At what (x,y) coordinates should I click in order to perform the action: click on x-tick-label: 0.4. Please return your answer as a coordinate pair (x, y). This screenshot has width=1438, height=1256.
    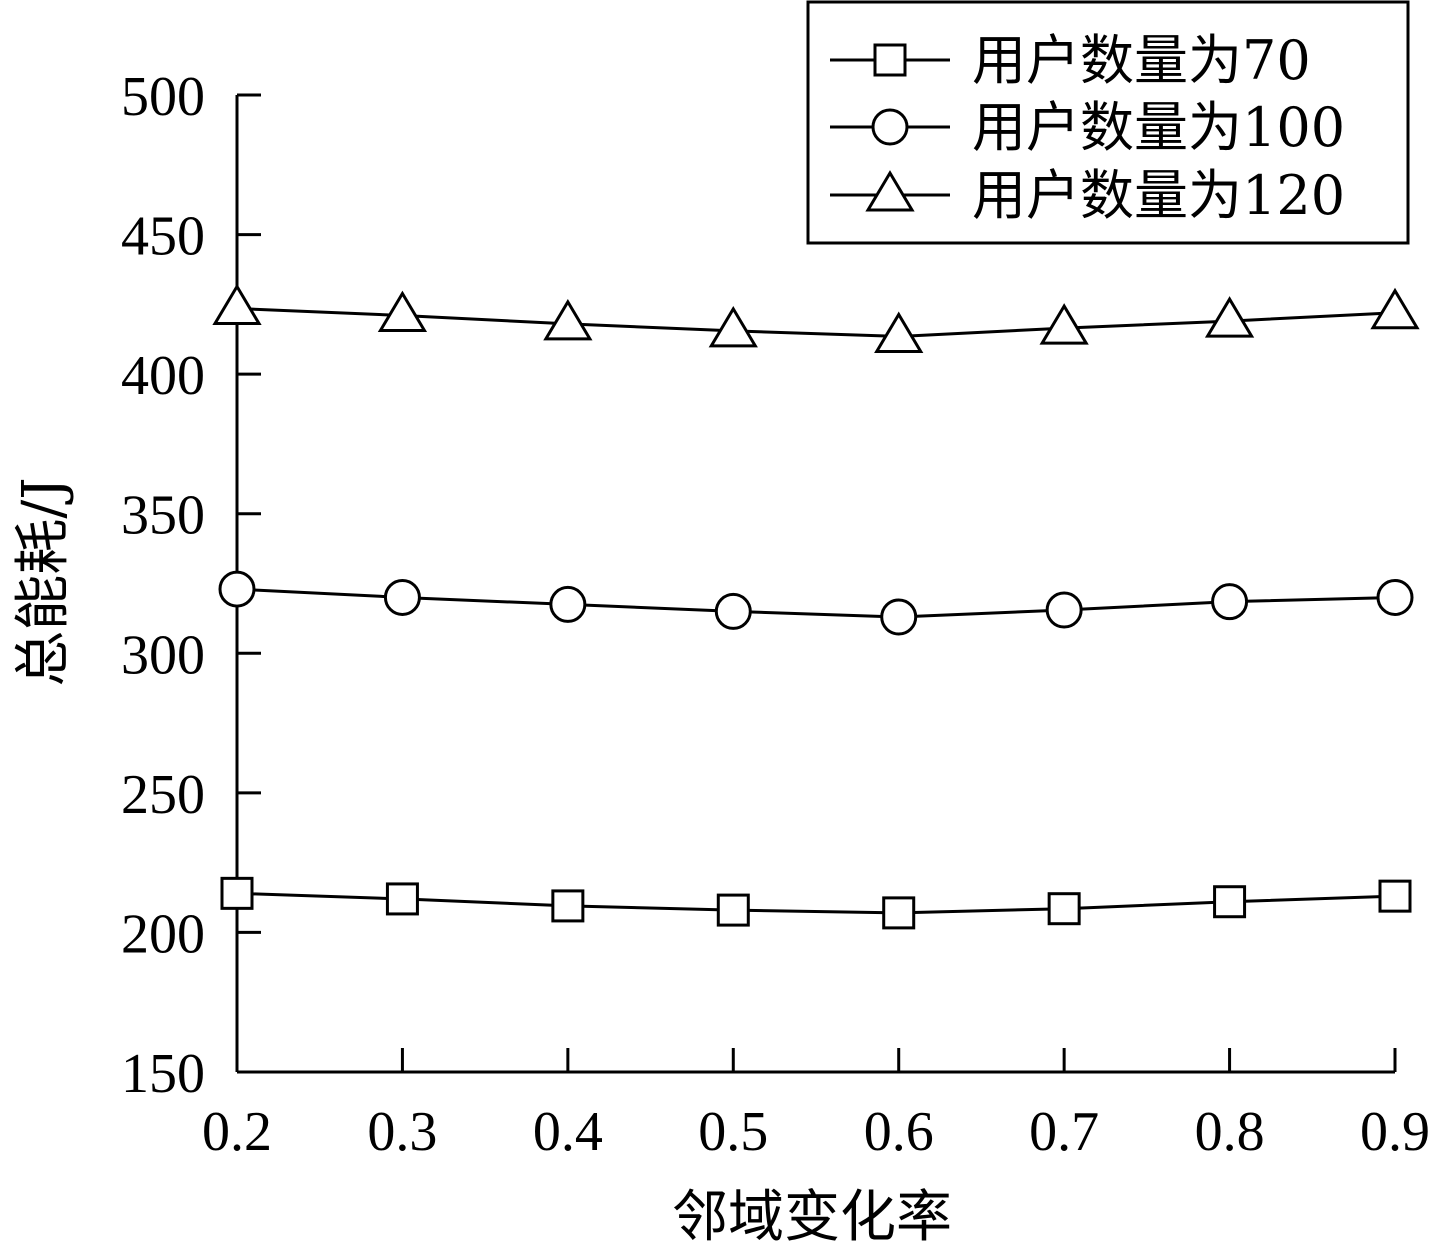
    Looking at the image, I should click on (568, 1132).